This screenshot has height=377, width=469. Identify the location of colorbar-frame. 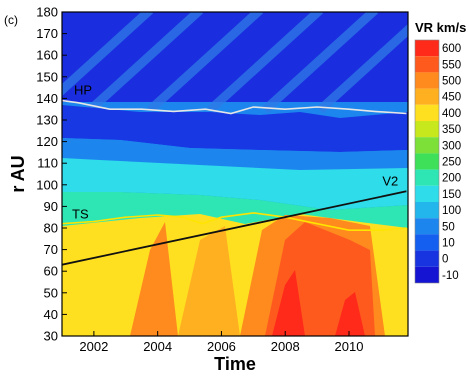
(427, 161).